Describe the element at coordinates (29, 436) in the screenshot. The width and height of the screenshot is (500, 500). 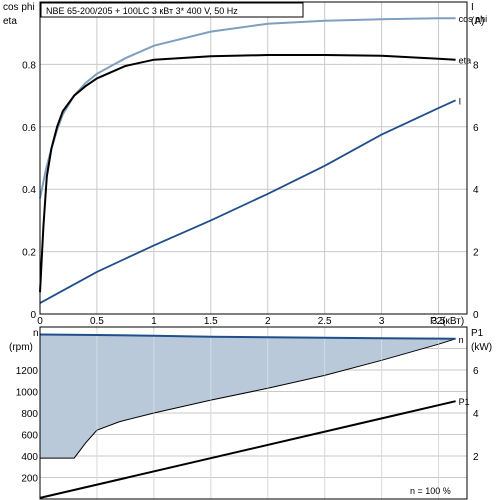
I see `y-tick-label-left-bottom: 600` at that location.